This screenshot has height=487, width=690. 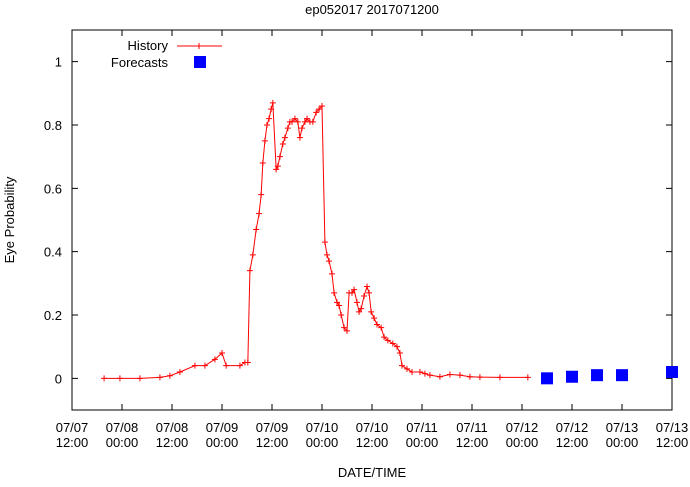 What do you see at coordinates (9, 219) in the screenshot?
I see `y-axis-label: Eye Probability` at bounding box center [9, 219].